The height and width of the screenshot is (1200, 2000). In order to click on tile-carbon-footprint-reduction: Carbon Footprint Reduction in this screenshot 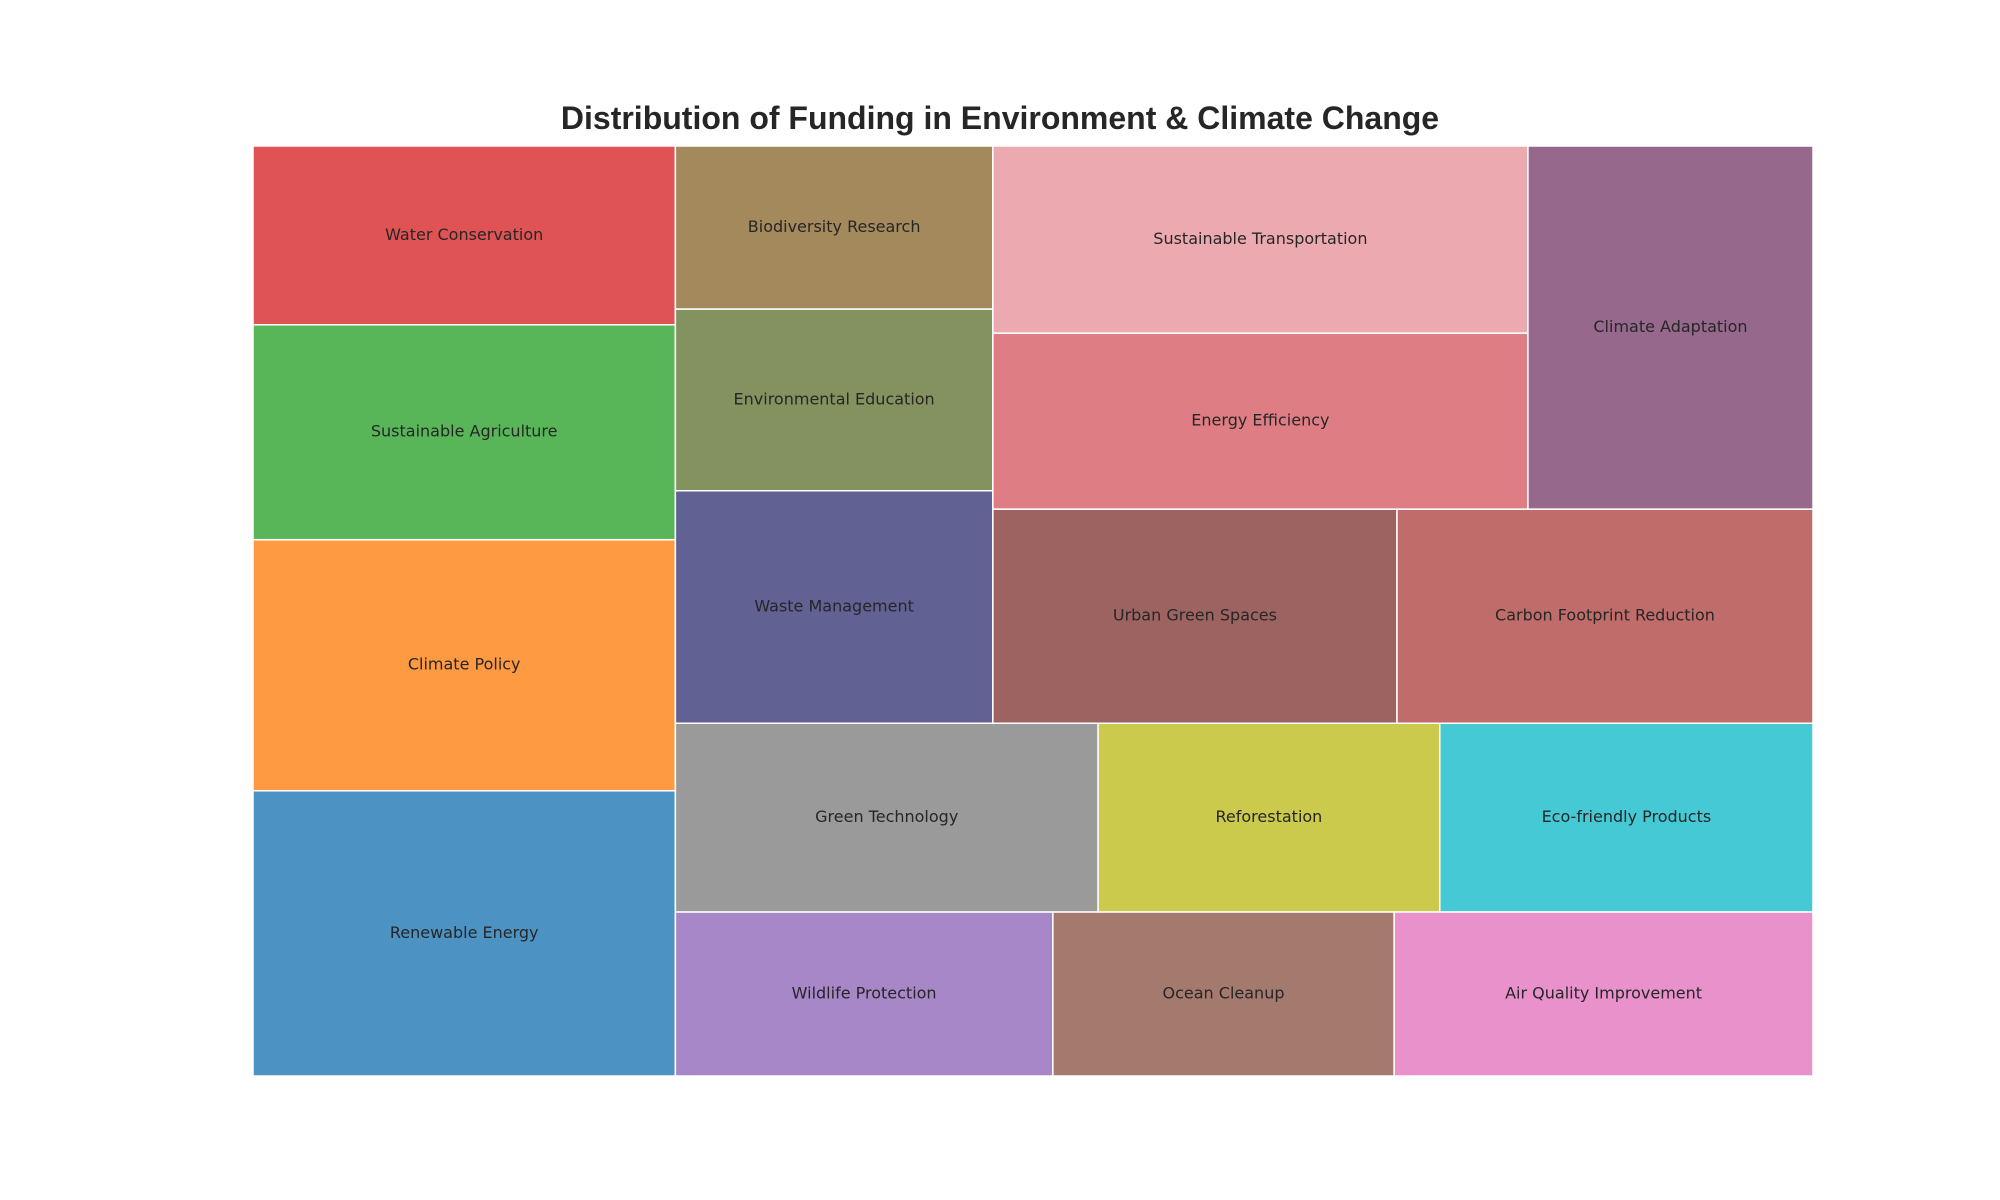, I will do `click(1605, 616)`.